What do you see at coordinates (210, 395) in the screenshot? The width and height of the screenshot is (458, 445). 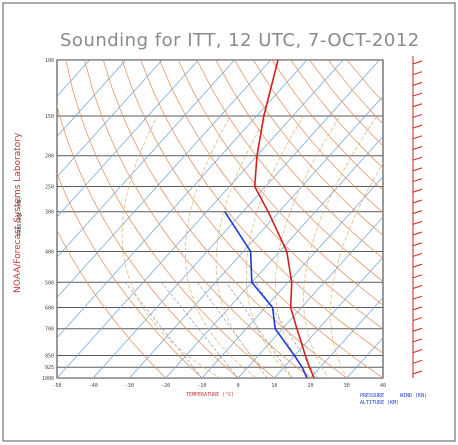 I see `x-axis-label: TEMPERATURE (°C)` at bounding box center [210, 395].